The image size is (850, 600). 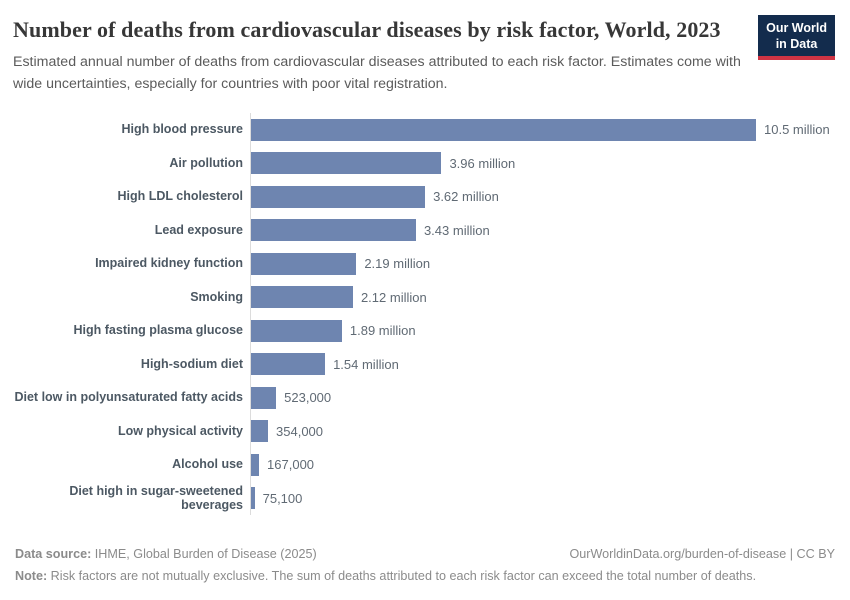 What do you see at coordinates (542, 163) in the screenshot?
I see `bar-track: 3.96 million` at bounding box center [542, 163].